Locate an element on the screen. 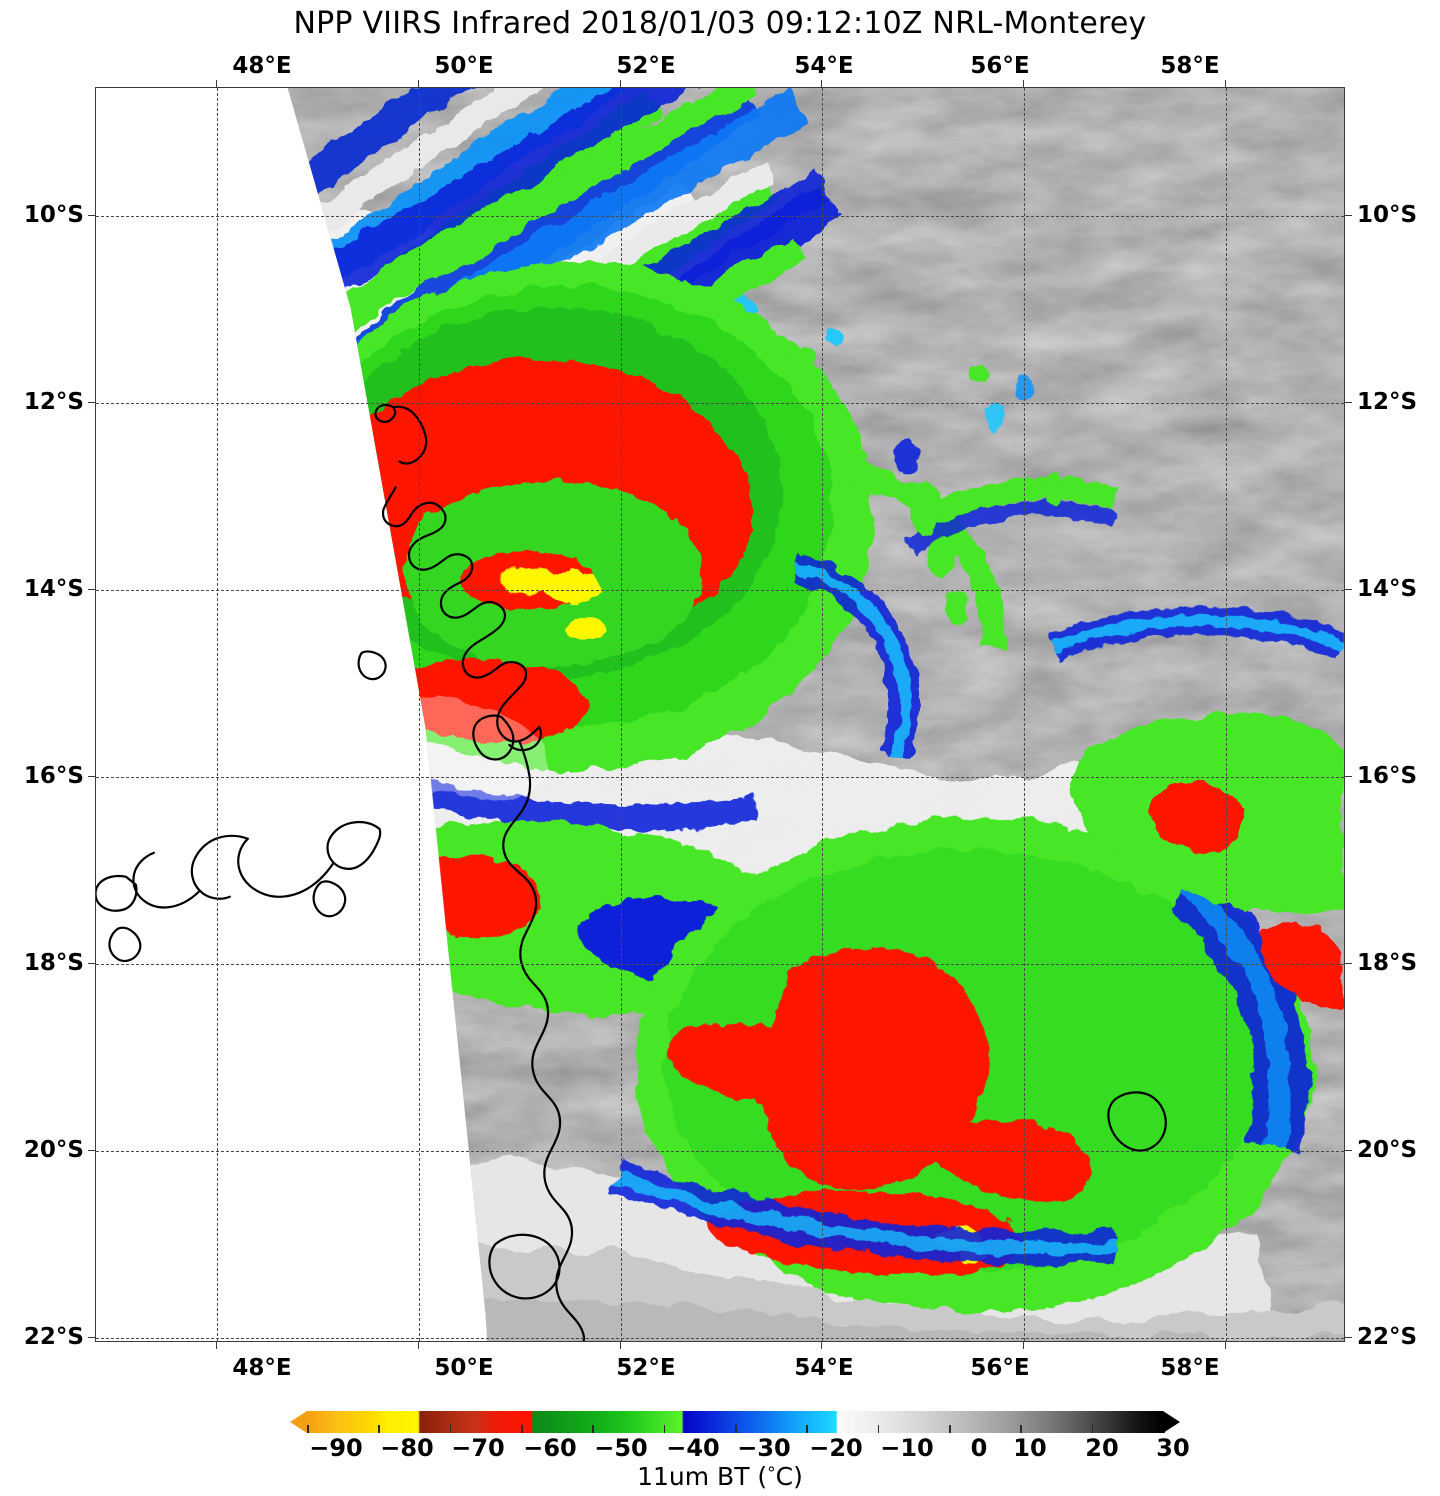  colorbar-axis-label: 11um BT (°C) is located at coordinates (720, 1476).